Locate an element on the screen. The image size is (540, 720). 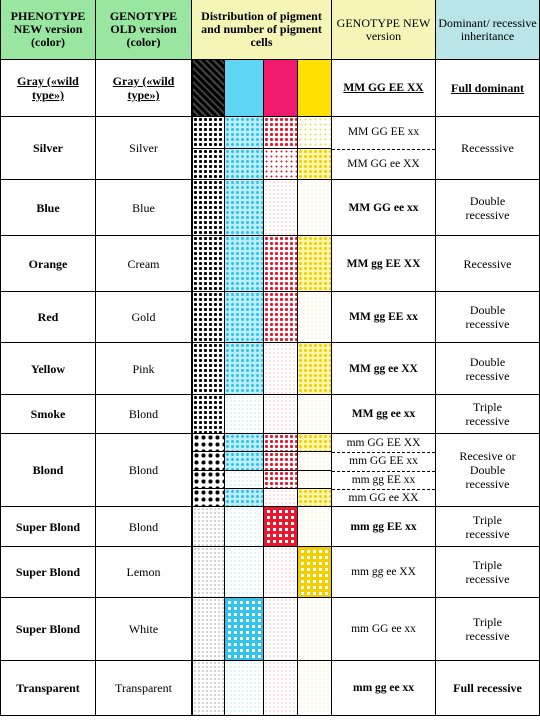
header-genotype-old-text: GENOTYPE OLD version (color) is located at coordinates (143, 29).